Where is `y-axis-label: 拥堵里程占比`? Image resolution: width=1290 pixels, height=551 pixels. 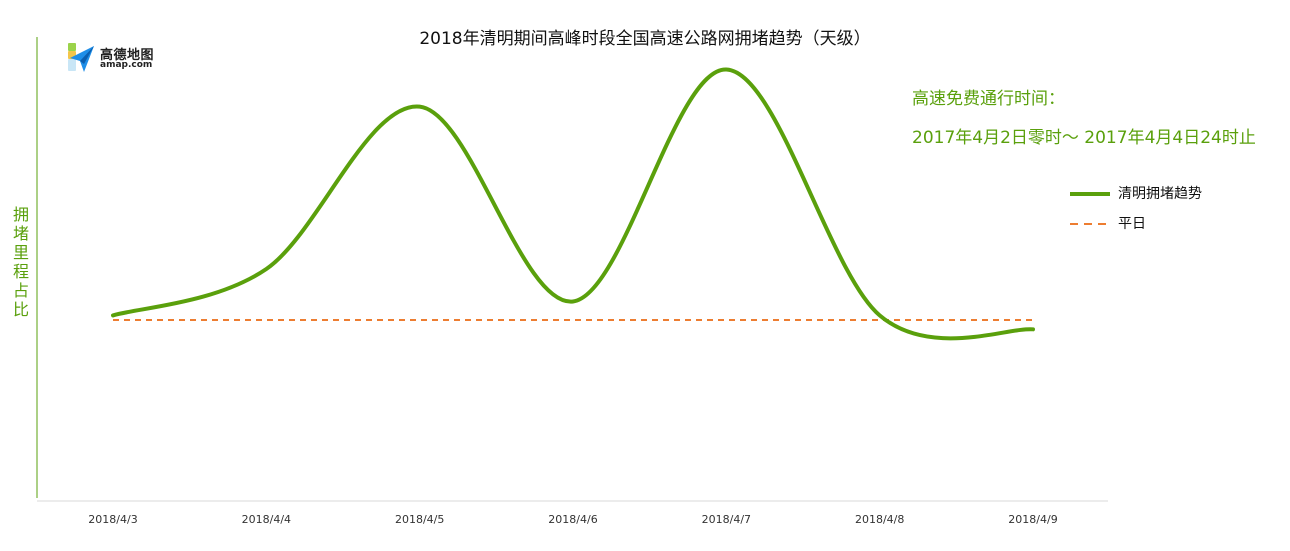
y-axis-label: 拥堵里程占比 is located at coordinates (20, 262).